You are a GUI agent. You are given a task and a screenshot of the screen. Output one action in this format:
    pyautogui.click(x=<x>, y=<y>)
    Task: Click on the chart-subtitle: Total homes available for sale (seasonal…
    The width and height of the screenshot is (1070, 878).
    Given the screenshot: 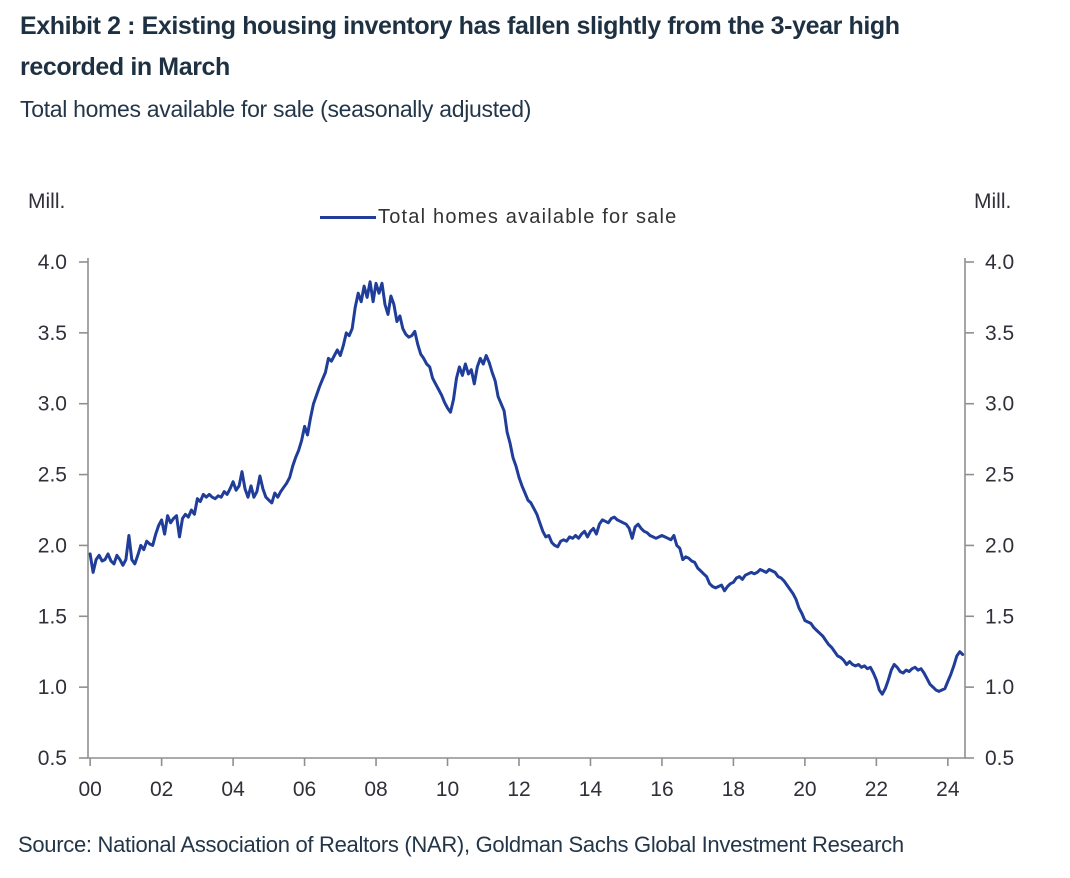 What is the action you would take?
    pyautogui.click(x=276, y=109)
    